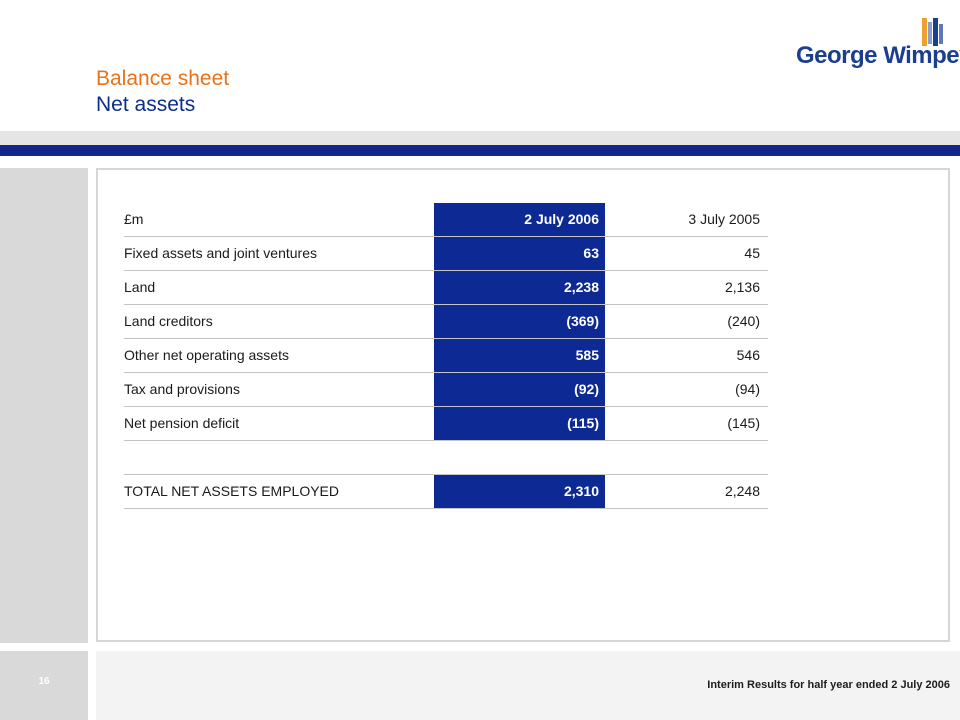 Image resolution: width=960 pixels, height=720 pixels. I want to click on table-row: Land creditors (369) (240), so click(446, 322).